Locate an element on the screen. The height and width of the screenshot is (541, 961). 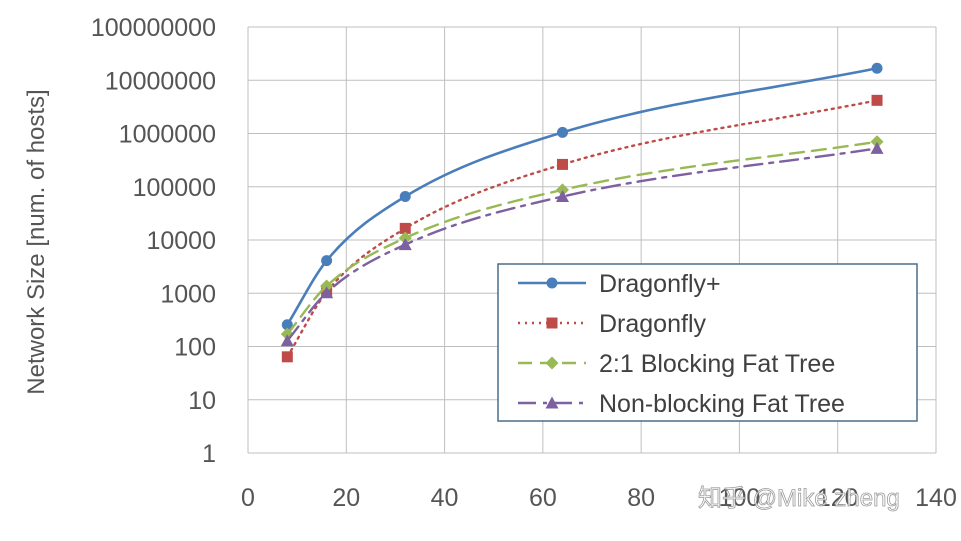
x-tick-label: 60 is located at coordinates (543, 498).